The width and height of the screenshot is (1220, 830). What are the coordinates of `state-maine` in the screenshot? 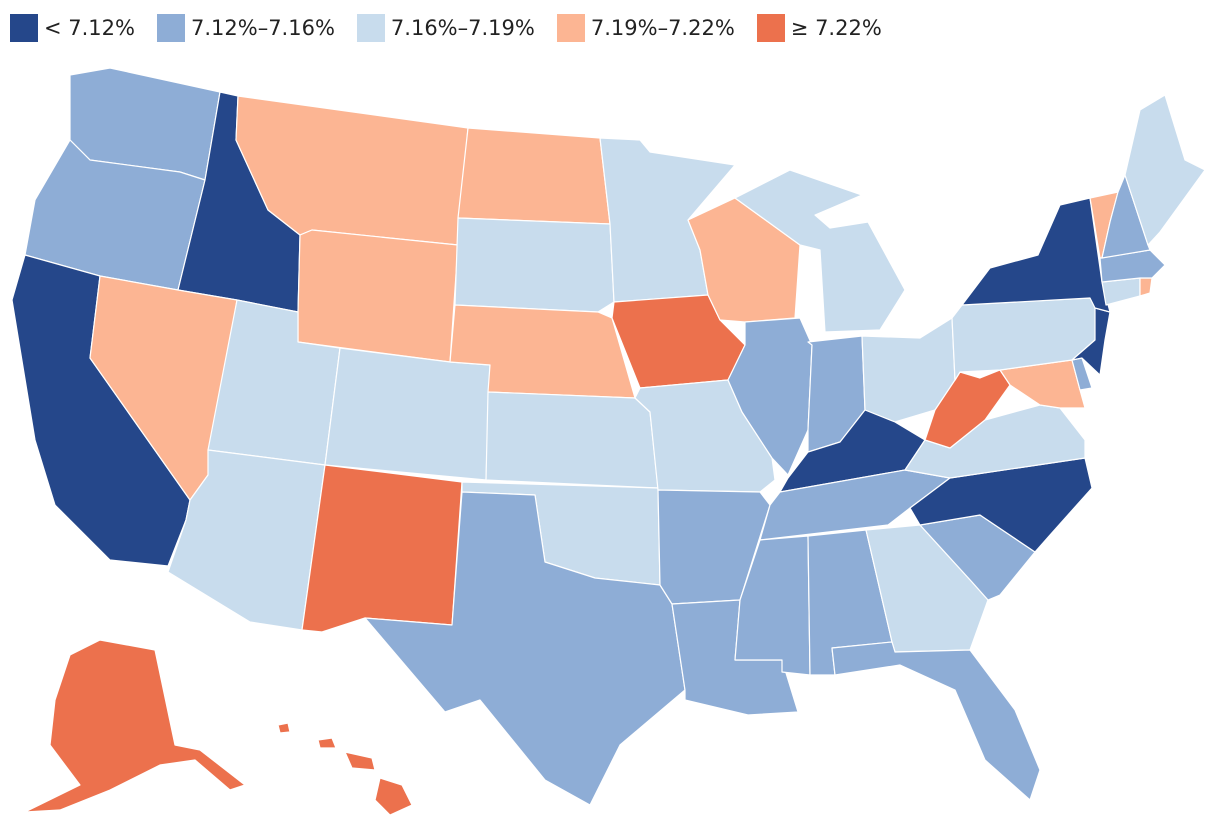 It's located at (1165, 170).